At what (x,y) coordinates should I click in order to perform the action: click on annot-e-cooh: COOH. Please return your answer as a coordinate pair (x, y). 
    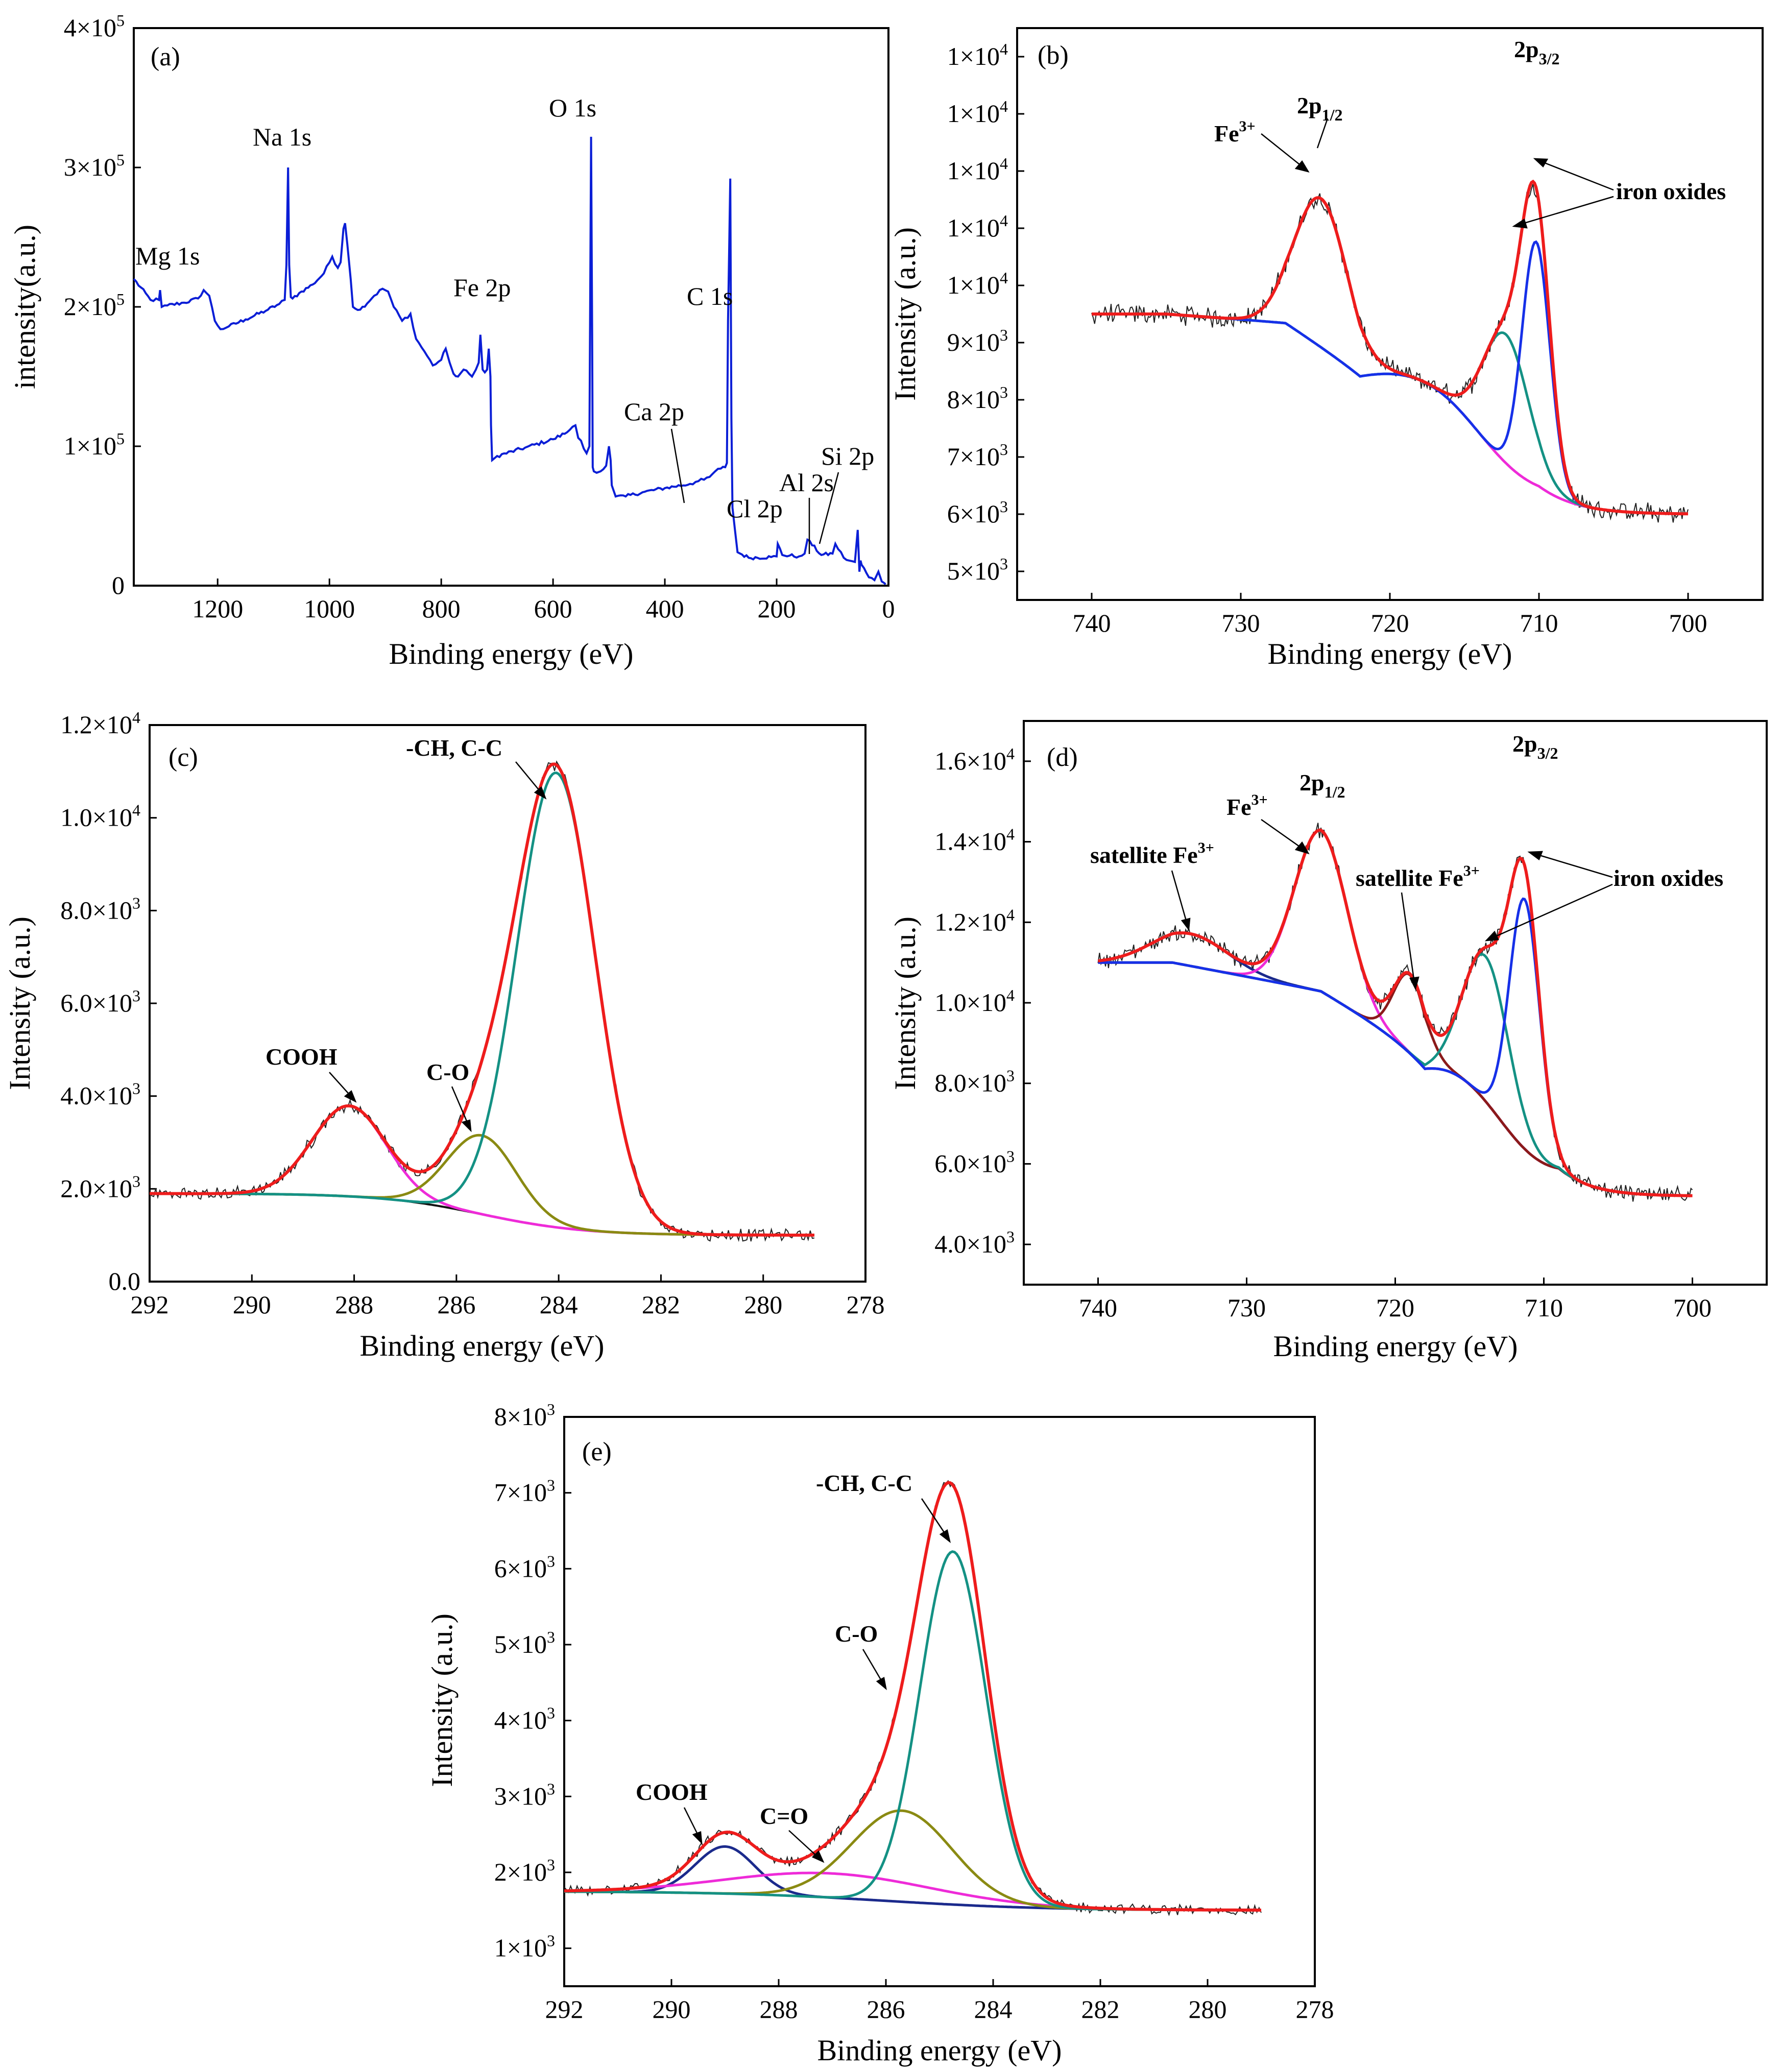
    Looking at the image, I should click on (672, 1792).